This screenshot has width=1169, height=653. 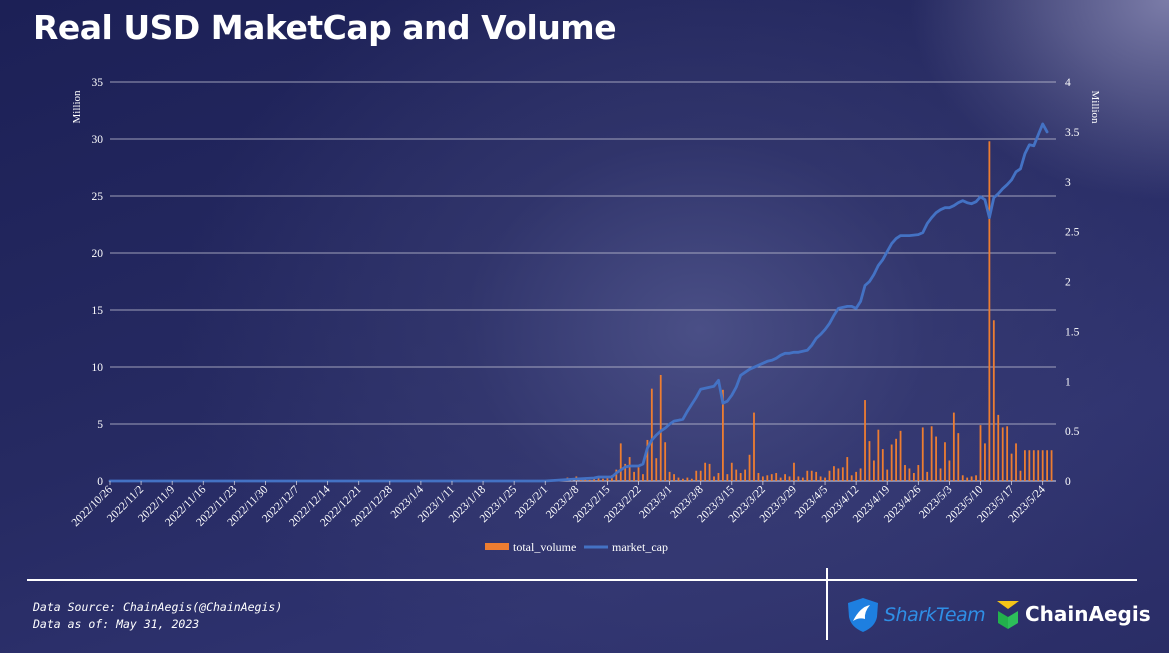 I want to click on data-date-text: Data as of: May 31, 2023, so click(x=116, y=624).